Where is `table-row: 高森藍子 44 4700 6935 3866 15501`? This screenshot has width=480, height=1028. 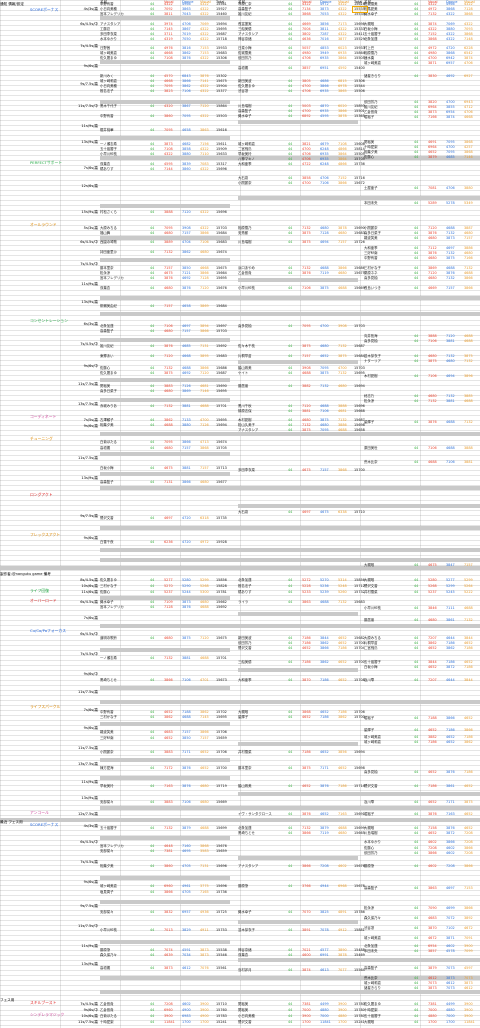 table-row: 高森藍子 44 4700 6935 3866 15501 is located at coordinates (303, 111).